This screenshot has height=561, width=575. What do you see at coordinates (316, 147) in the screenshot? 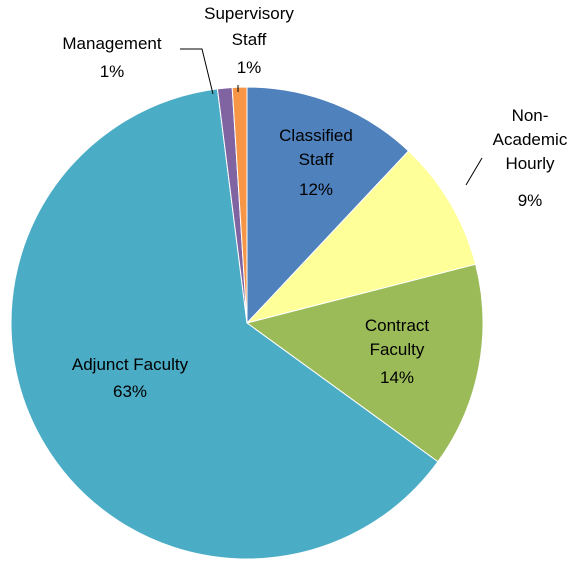
I see `slice-label: Classified Staff` at bounding box center [316, 147].